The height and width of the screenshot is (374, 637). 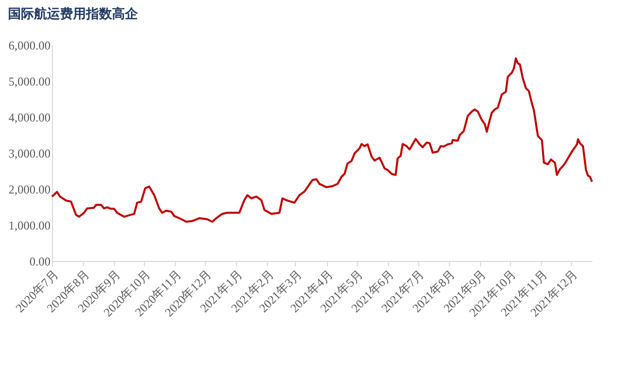 What do you see at coordinates (29, 45) in the screenshot?
I see `y-tick-label: 6,000.00` at bounding box center [29, 45].